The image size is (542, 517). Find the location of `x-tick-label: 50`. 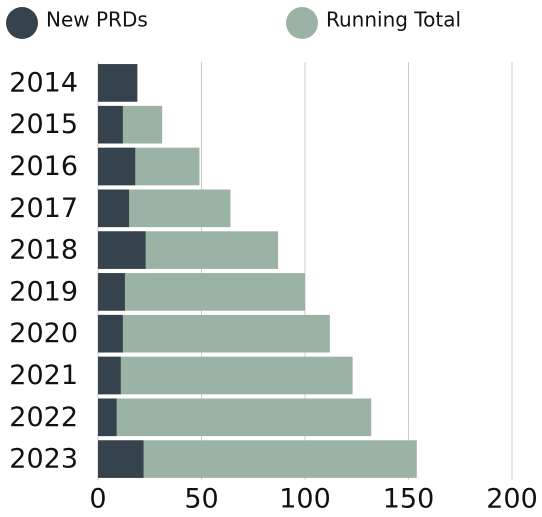

x-tick-label: 50 is located at coordinates (201, 499).